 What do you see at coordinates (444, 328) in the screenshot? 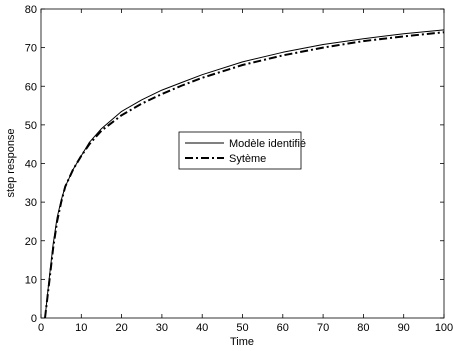
I see `x-tick-label: 100` at bounding box center [444, 328].